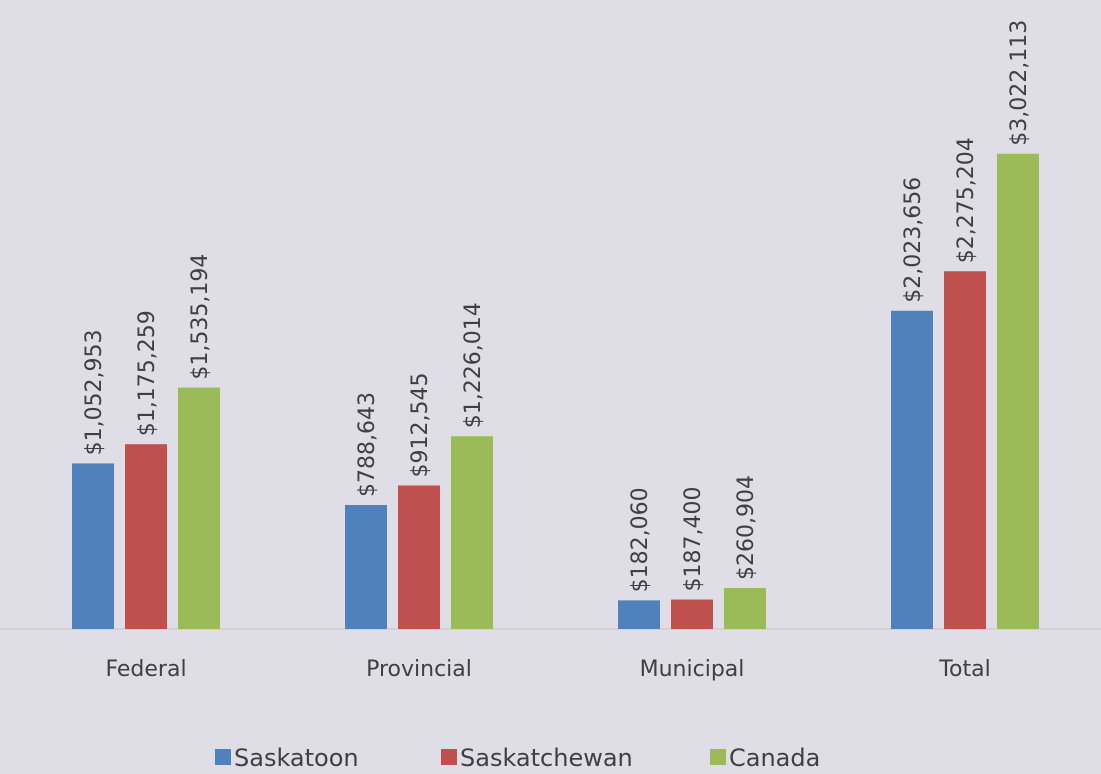 This screenshot has height=774, width=1101. I want to click on data-label-municipal-canada: $260,904, so click(746, 527).